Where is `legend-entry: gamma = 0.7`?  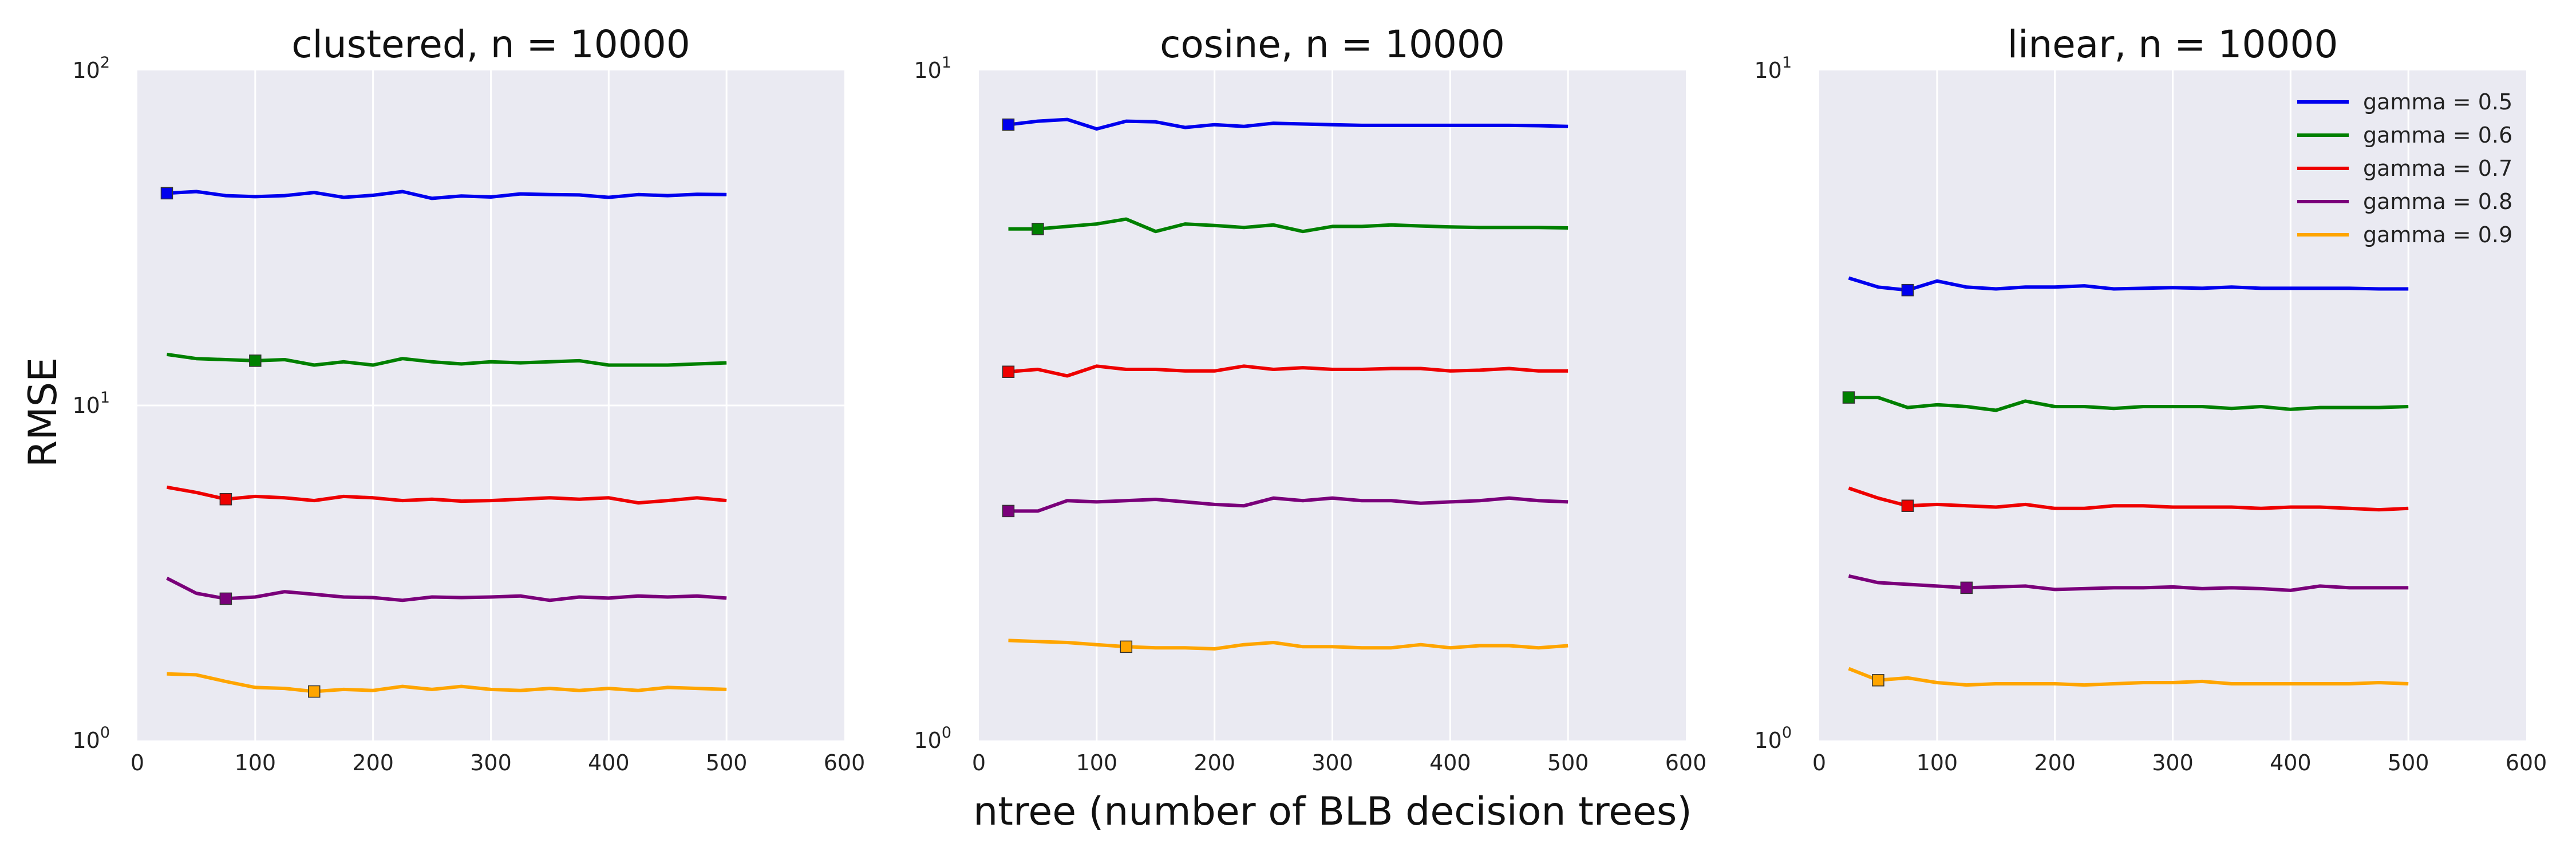
legend-entry: gamma = 0.7 is located at coordinates (2437, 168).